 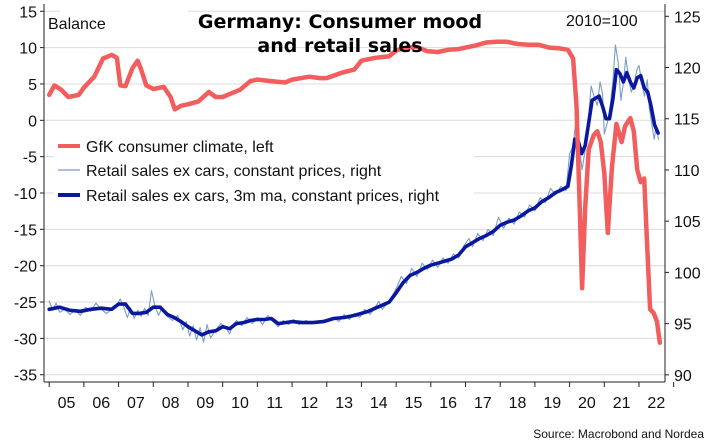 I want to click on x-axis-ticks: 05 06 07 08 09 10 11 12 13 14 15 16 17 18 19 20 21 22, so click(x=361, y=397).